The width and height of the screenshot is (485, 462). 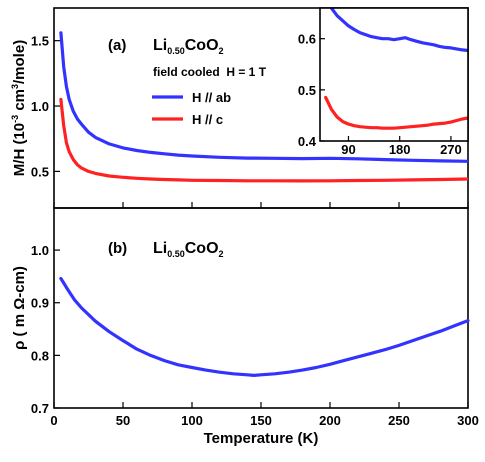 What do you see at coordinates (19, 308) in the screenshot?
I see `panel-b-y-axis-title: ρ ( m Ω-cm)` at bounding box center [19, 308].